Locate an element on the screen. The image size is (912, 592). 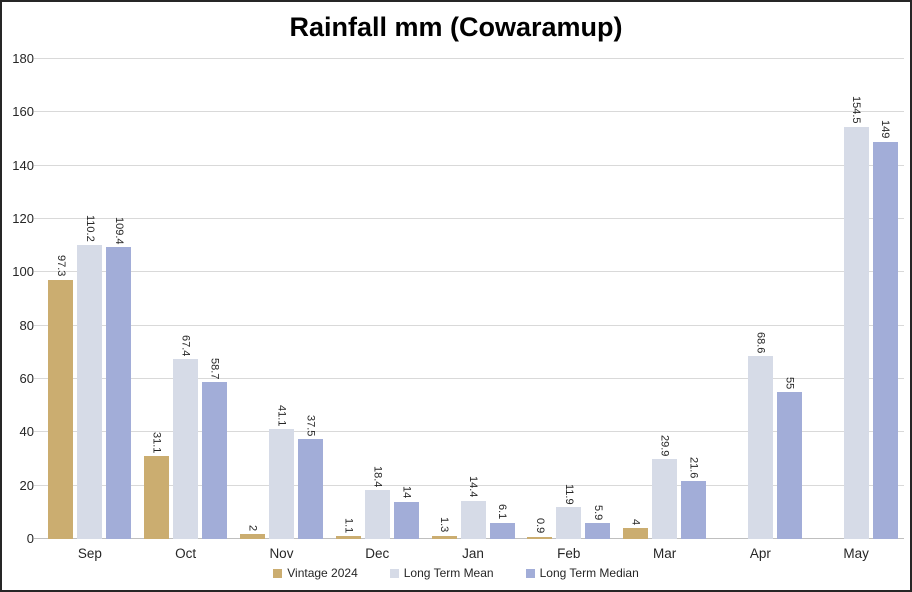
bar: 58.7 is located at coordinates (215, 448).